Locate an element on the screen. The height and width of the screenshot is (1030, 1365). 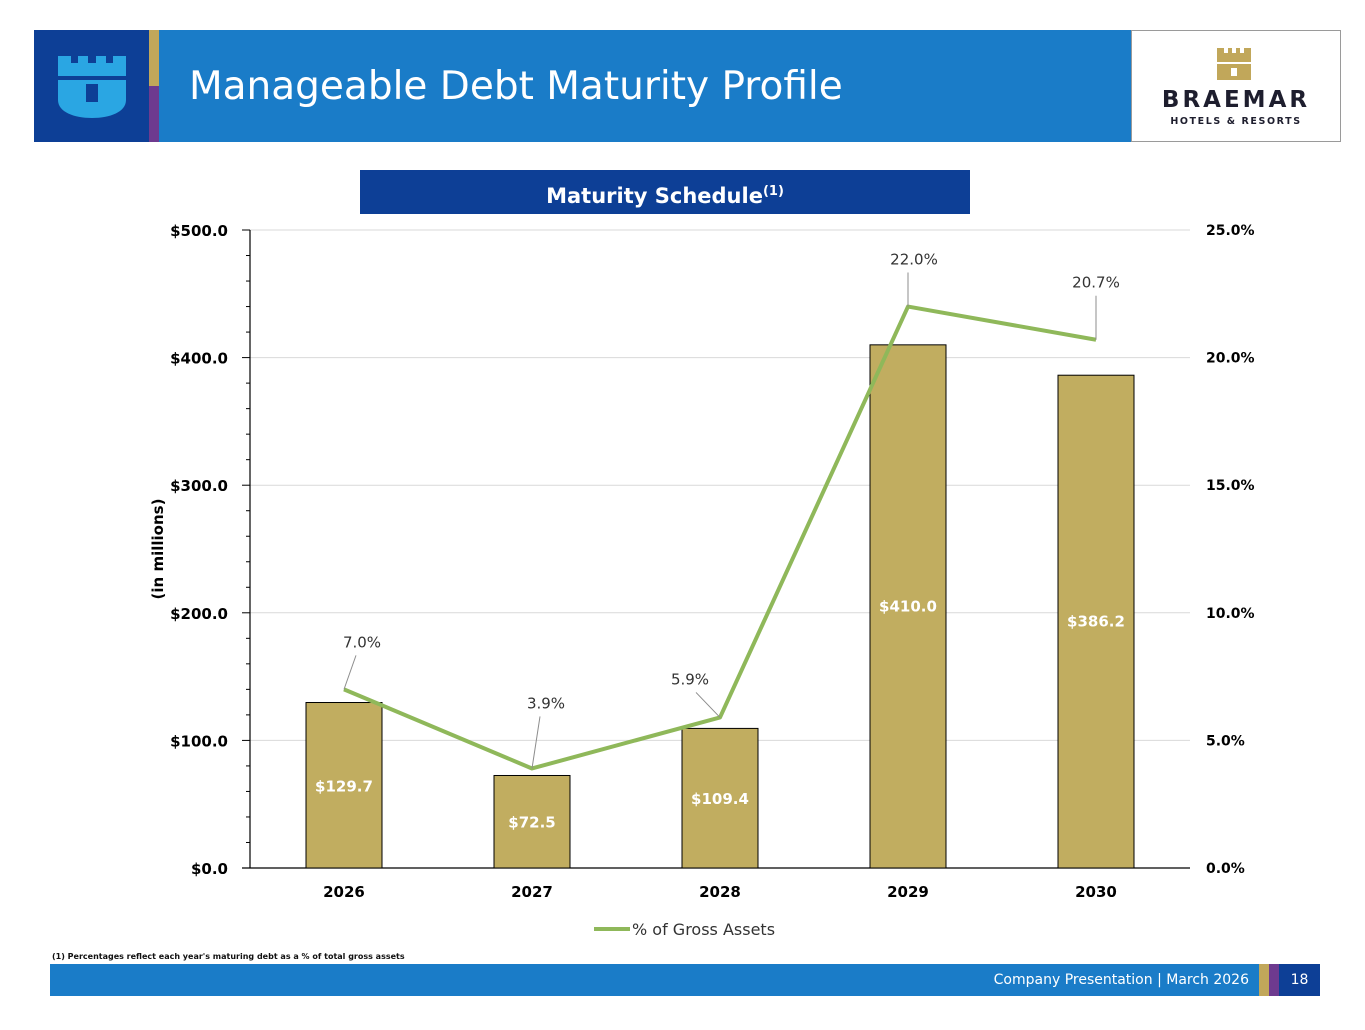
page-number: 18 is located at coordinates (1299, 980).